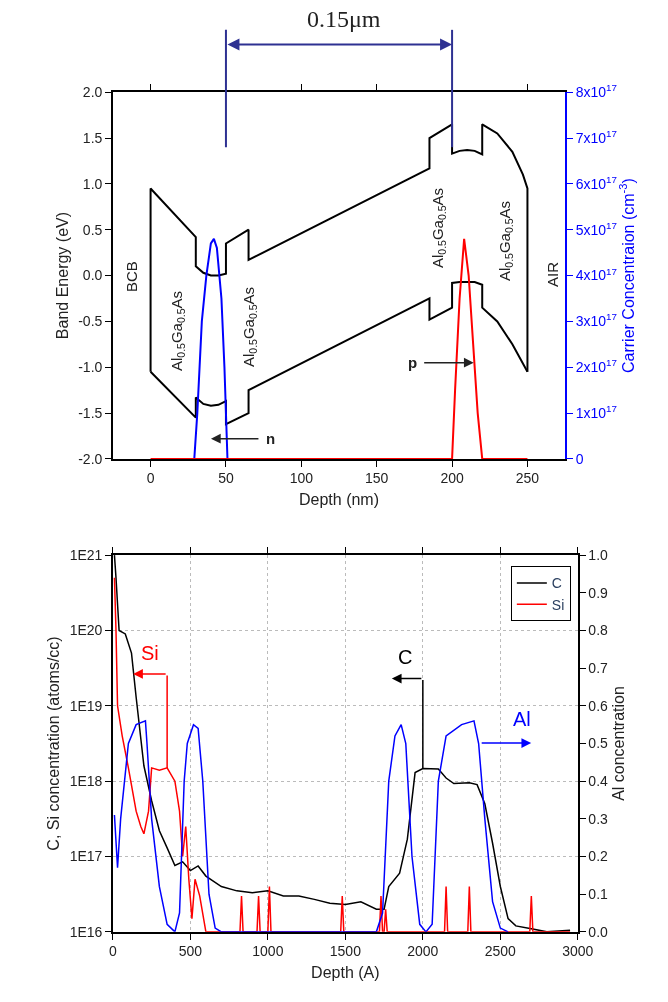 The width and height of the screenshot is (668, 1002). What do you see at coordinates (598, 743) in the screenshot?
I see `y2-tick-label: 0.5` at bounding box center [598, 743].